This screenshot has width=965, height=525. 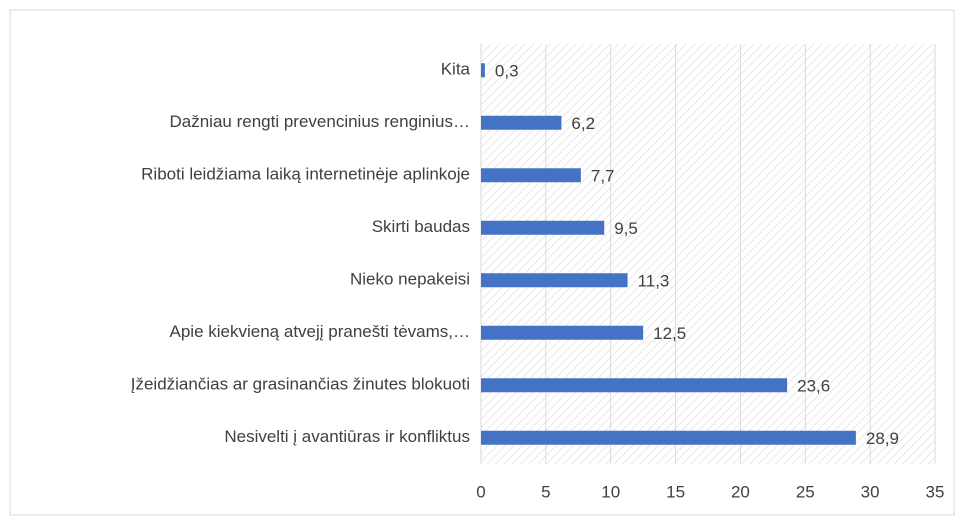 I want to click on x-tick-label: 10, so click(x=610, y=491).